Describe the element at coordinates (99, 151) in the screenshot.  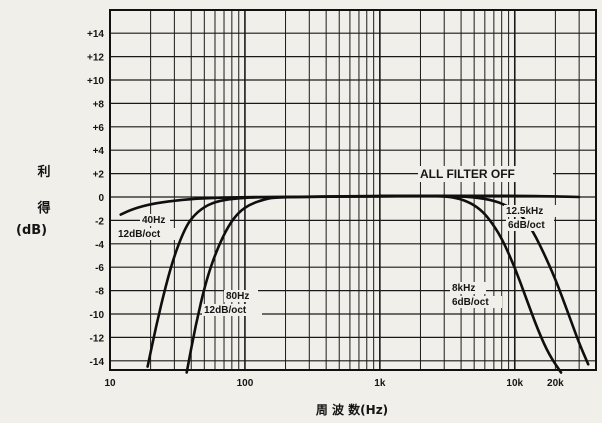
I see `y-tick-label: +4` at that location.